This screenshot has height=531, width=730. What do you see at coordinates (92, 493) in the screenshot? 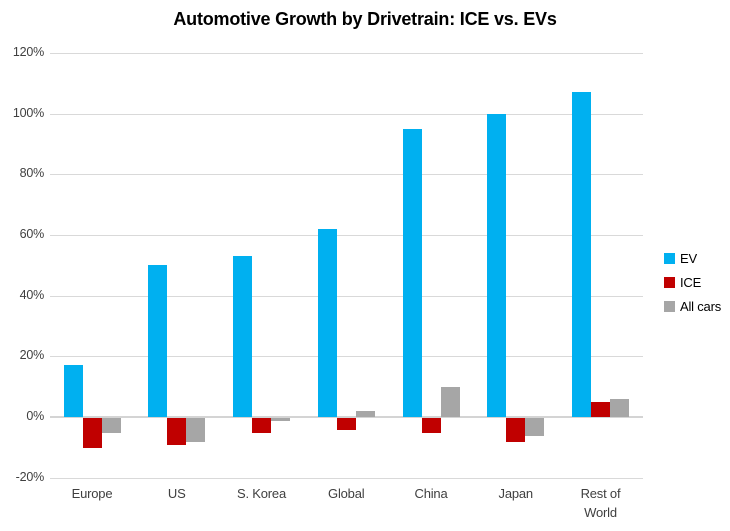
I see `x-category-label: Europe` at bounding box center [92, 493].